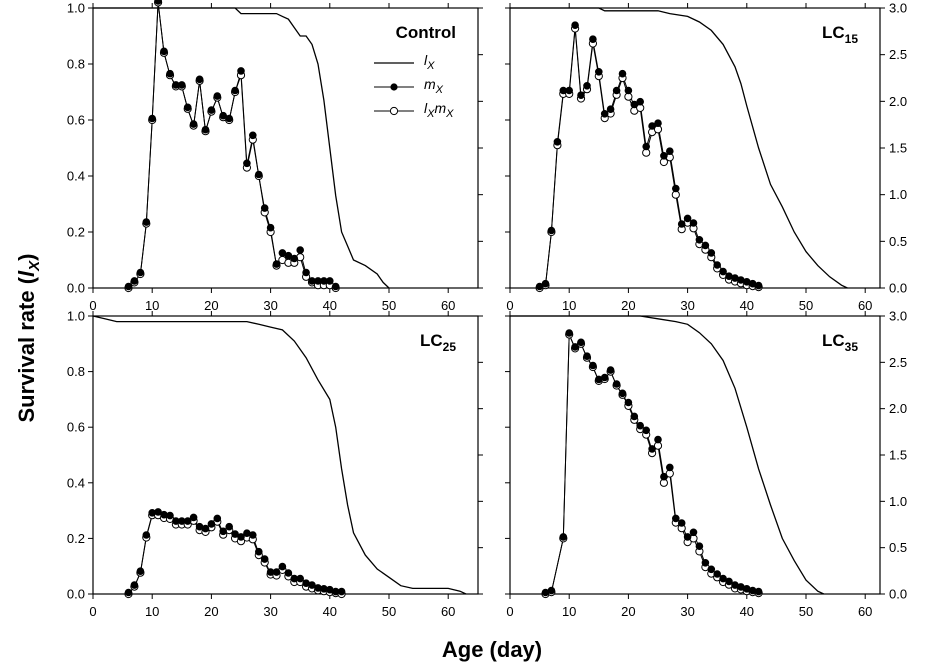 The image size is (941, 666). Describe the element at coordinates (34, 266) in the screenshot. I see `y-axis-title-sub: X` at that location.